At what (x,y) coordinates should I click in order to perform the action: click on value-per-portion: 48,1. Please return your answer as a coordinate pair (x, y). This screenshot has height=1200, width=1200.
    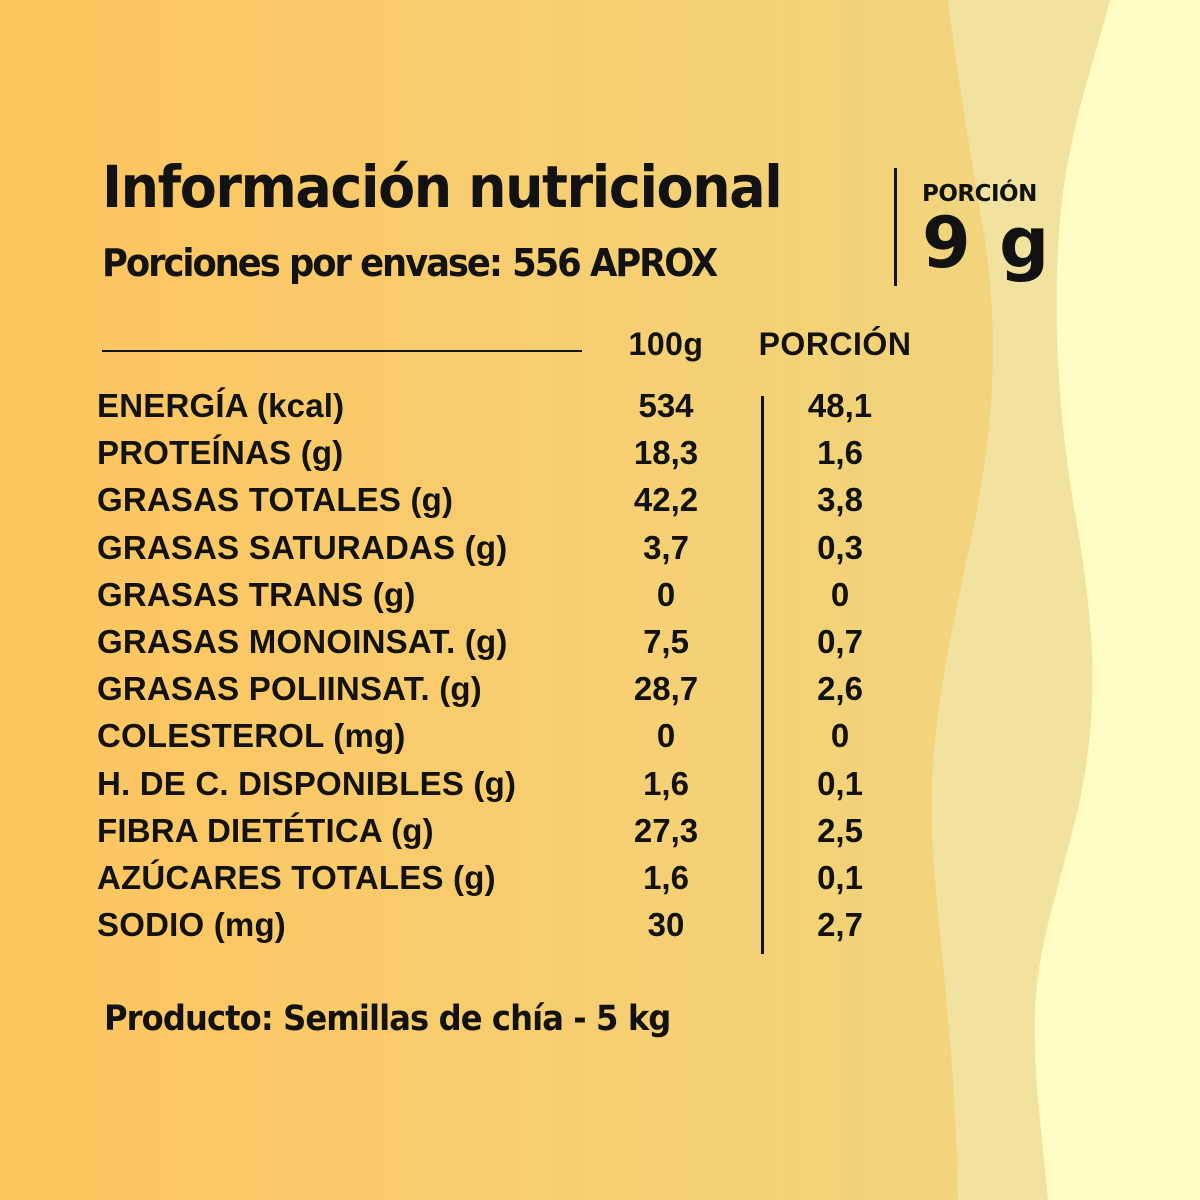
    Looking at the image, I should click on (840, 405).